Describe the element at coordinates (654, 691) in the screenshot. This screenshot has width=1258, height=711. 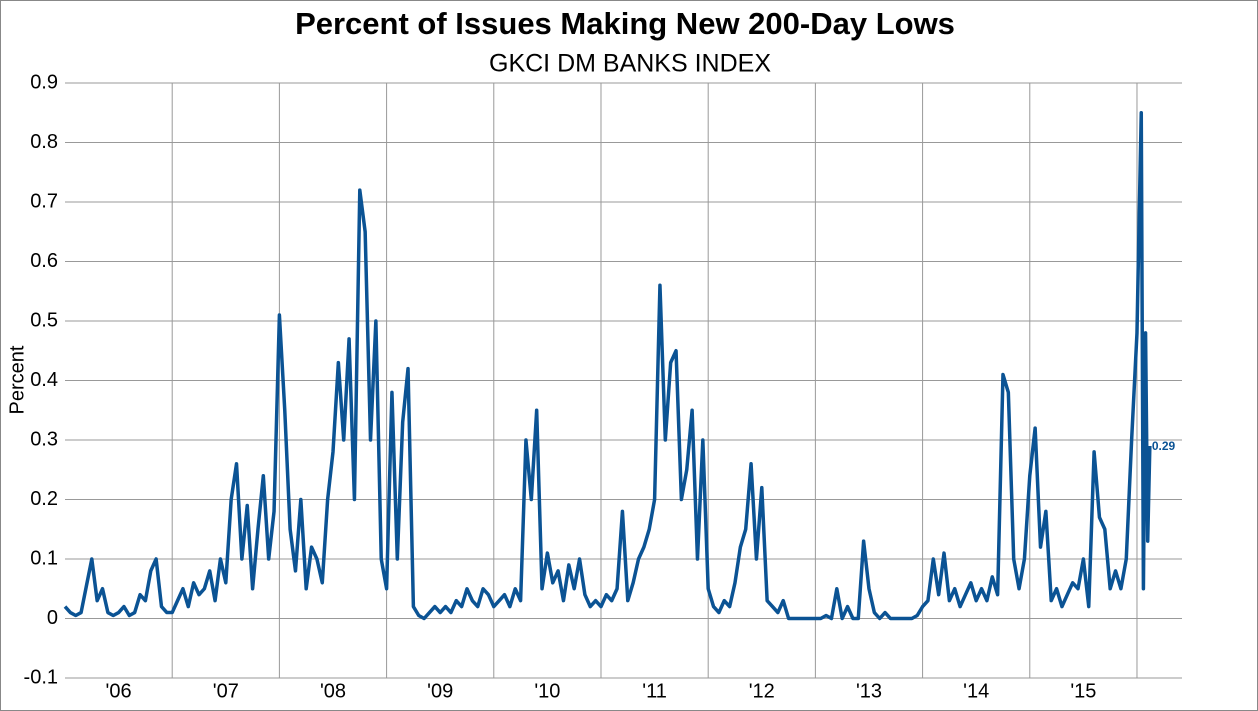
I see `x-tick-label: '11` at that location.